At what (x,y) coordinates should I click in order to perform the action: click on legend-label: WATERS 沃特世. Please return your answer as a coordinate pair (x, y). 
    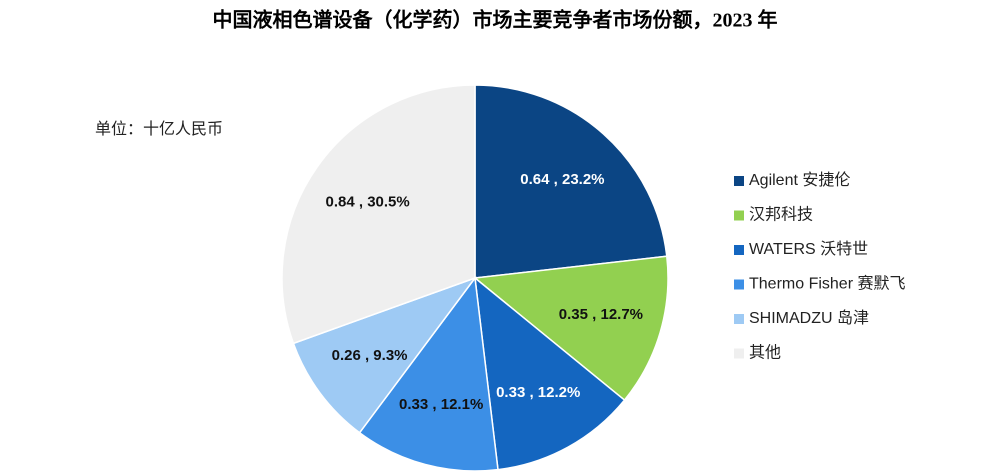
    Looking at the image, I should click on (808, 249).